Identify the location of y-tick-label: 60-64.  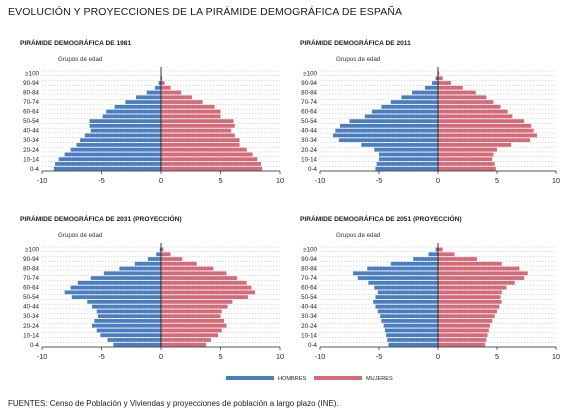
(31, 288).